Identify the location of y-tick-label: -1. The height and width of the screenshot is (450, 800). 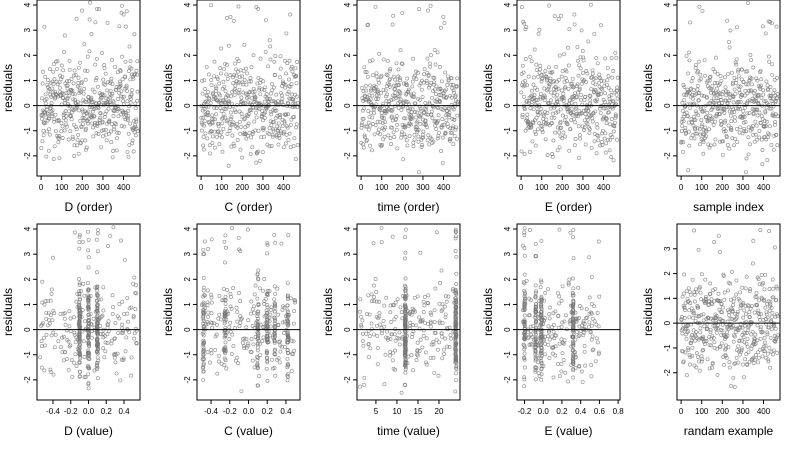
(667, 131).